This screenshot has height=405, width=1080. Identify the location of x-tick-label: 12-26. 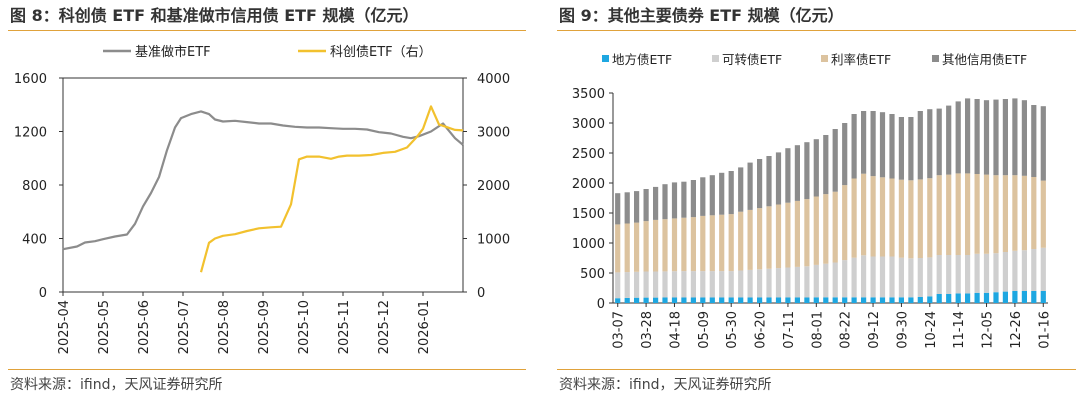
(1016, 330).